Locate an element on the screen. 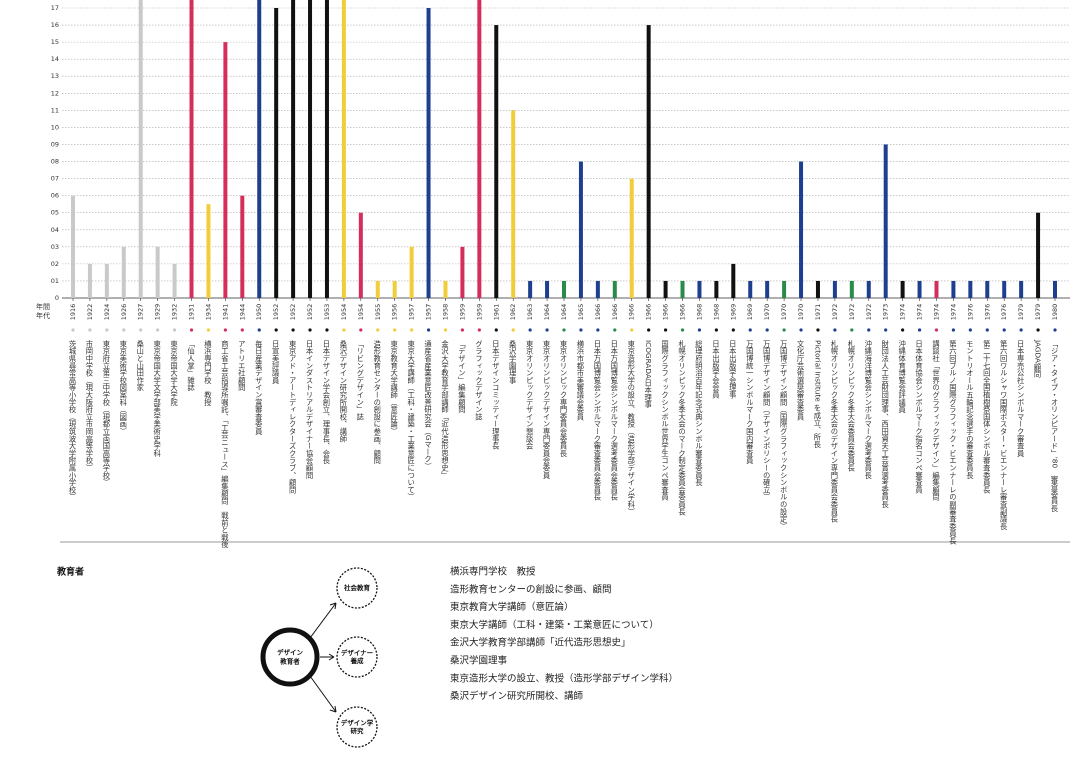  description: 第六回ブルノ国際グラフィック・ビエンナーレの副審査委員長 is located at coordinates (953, 442).